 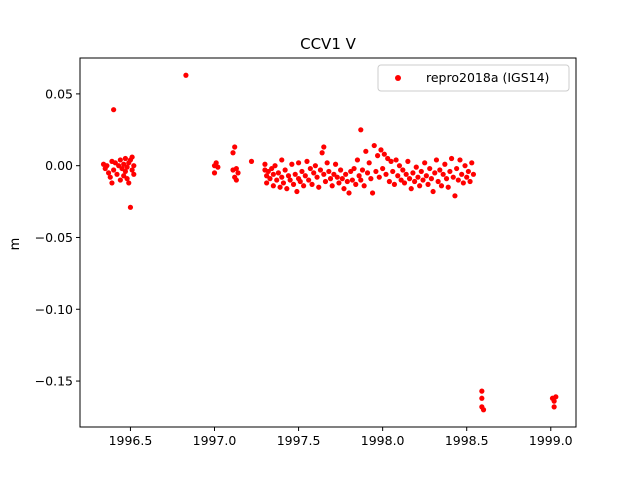 I want to click on x-tick-label: 1999.0, so click(x=551, y=440).